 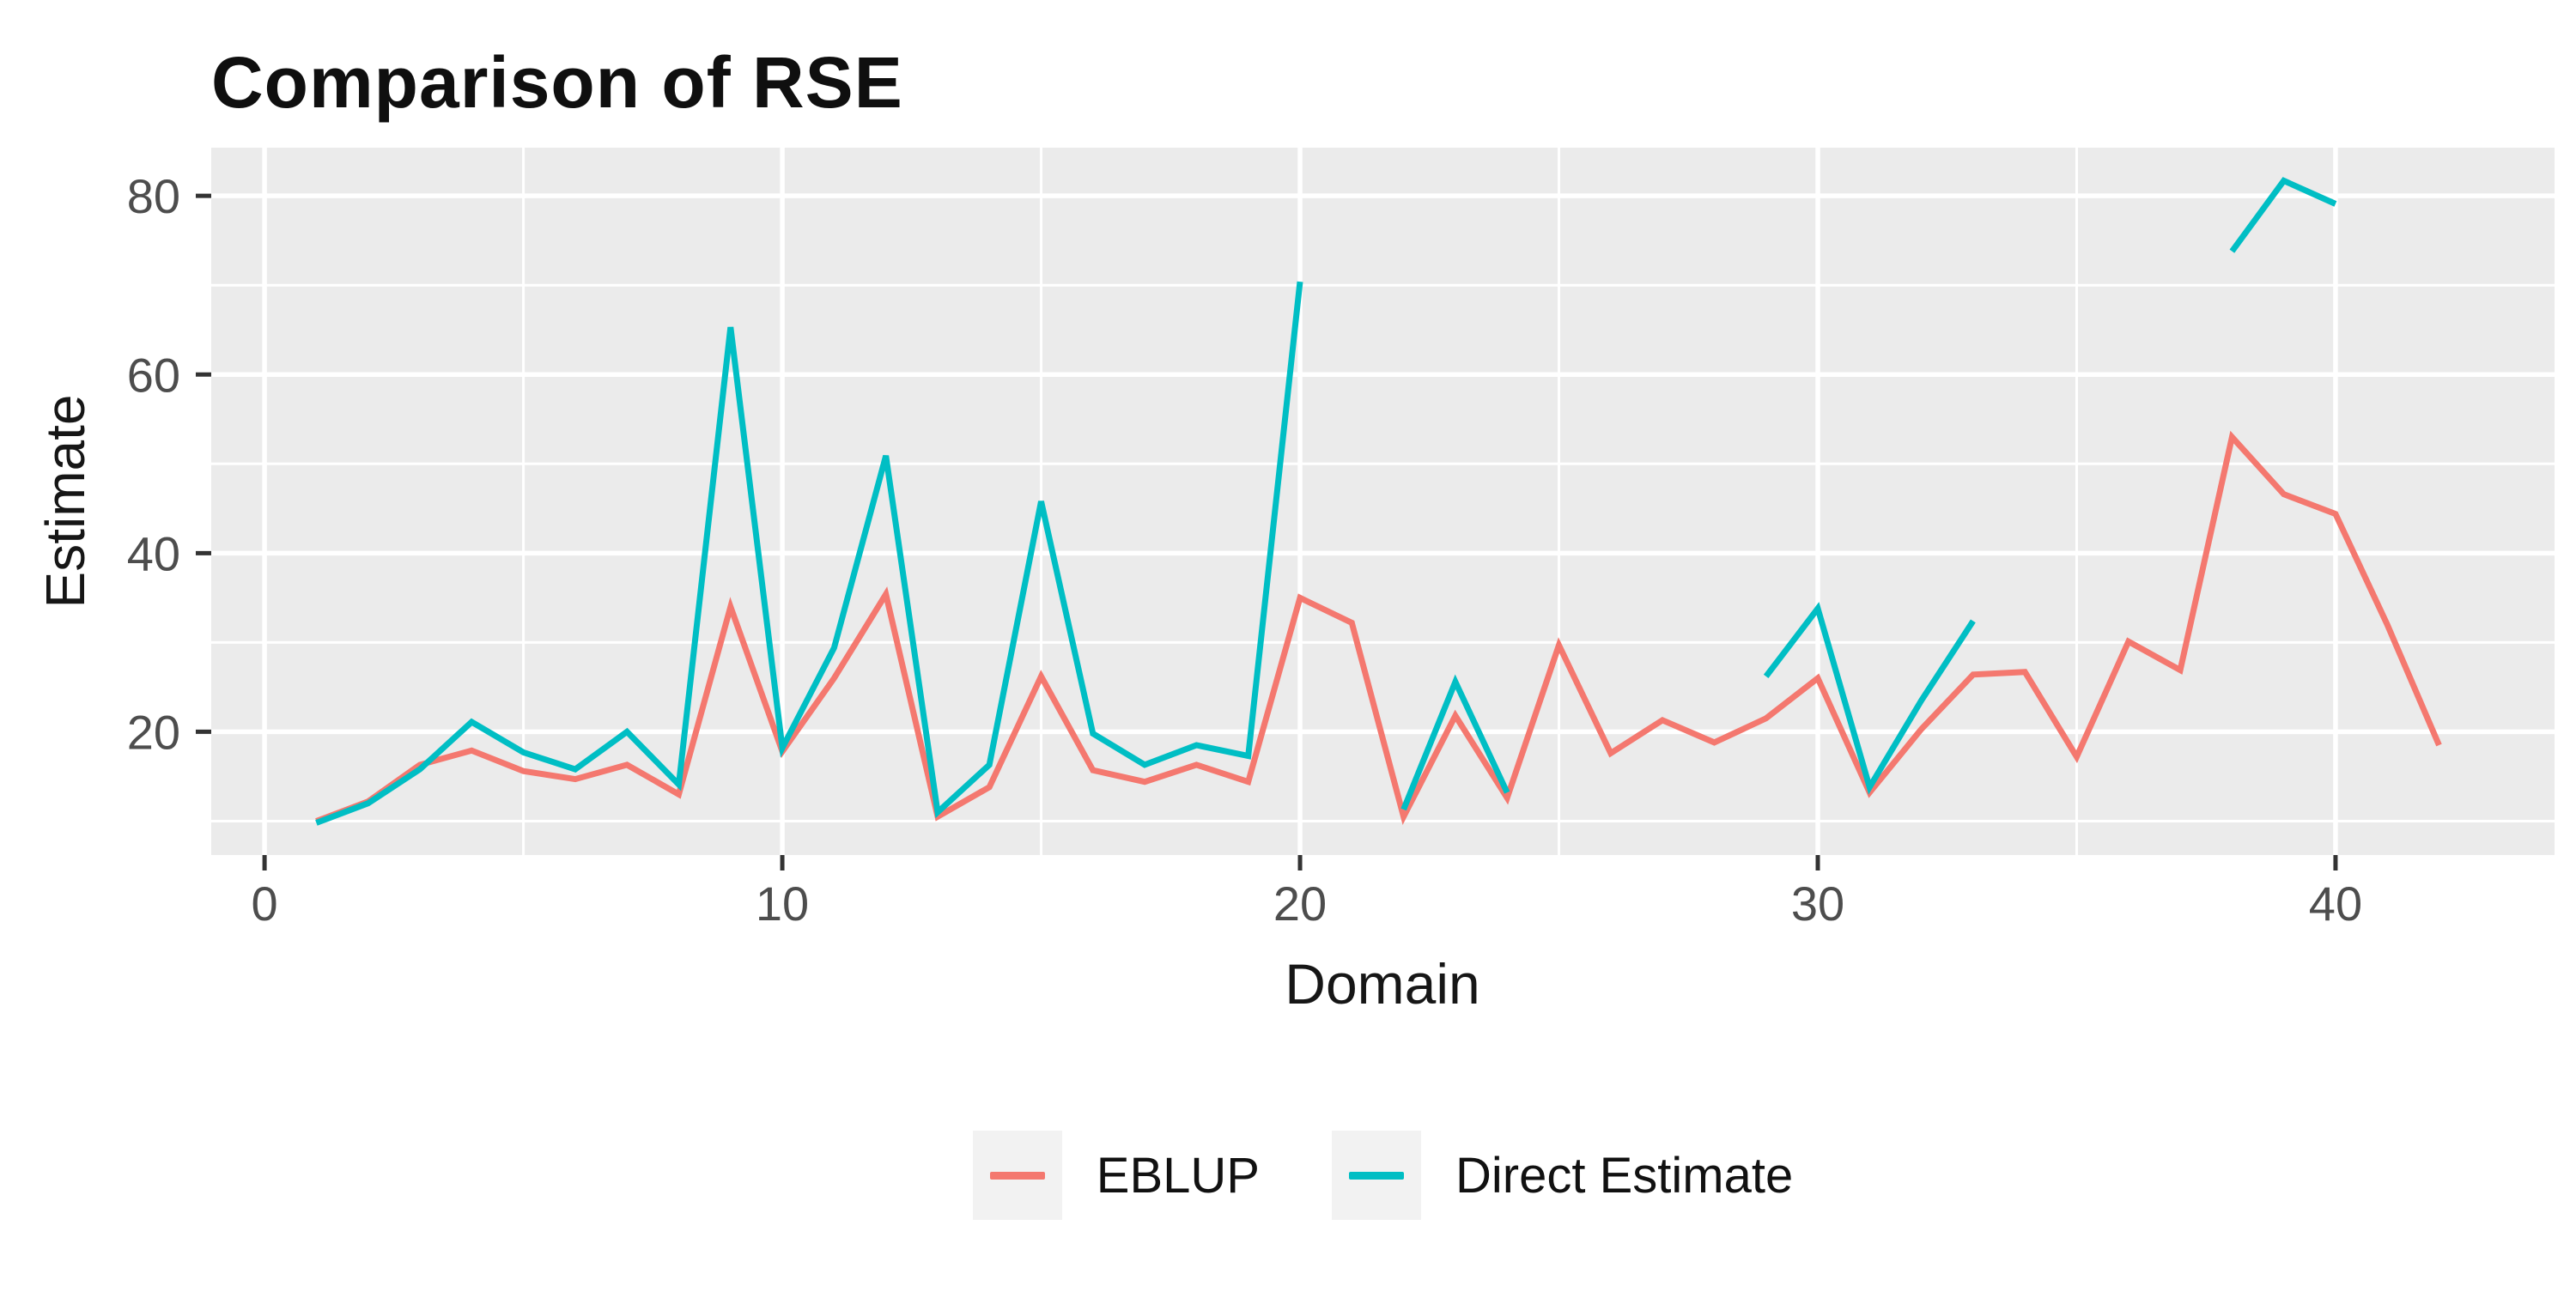 I want to click on legend-entry-eblup: EBLUP, so click(x=1116, y=1175).